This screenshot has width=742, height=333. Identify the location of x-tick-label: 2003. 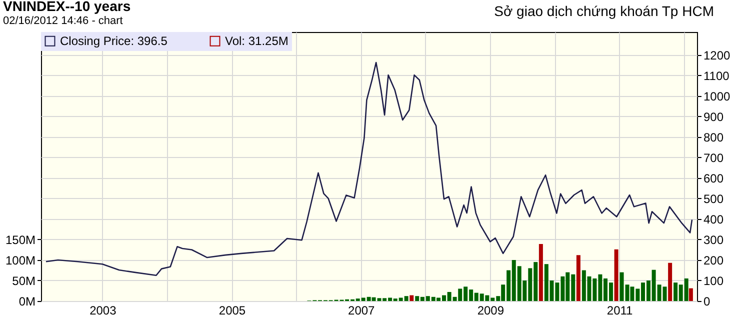
(103, 311).